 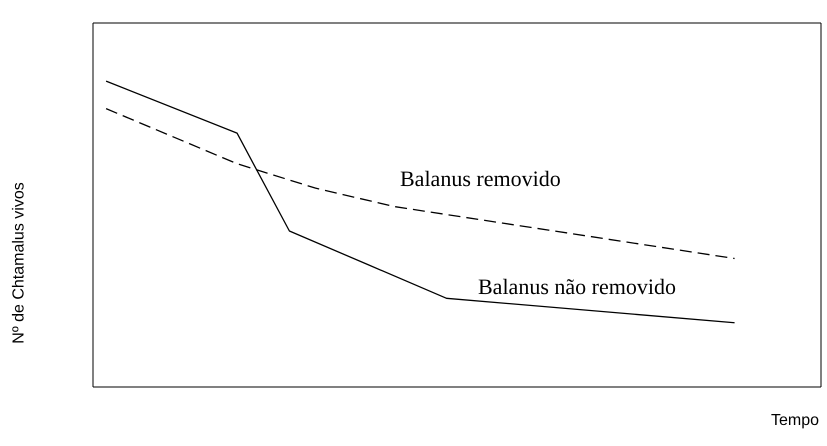 What do you see at coordinates (794, 421) in the screenshot?
I see `x-axis-title: Tempo` at bounding box center [794, 421].